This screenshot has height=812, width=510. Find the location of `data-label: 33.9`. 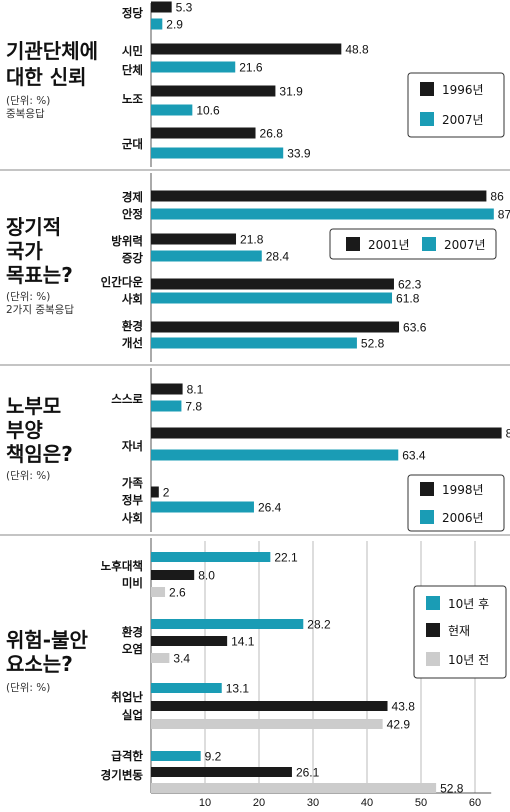

data-label: 33.9 is located at coordinates (299, 154).